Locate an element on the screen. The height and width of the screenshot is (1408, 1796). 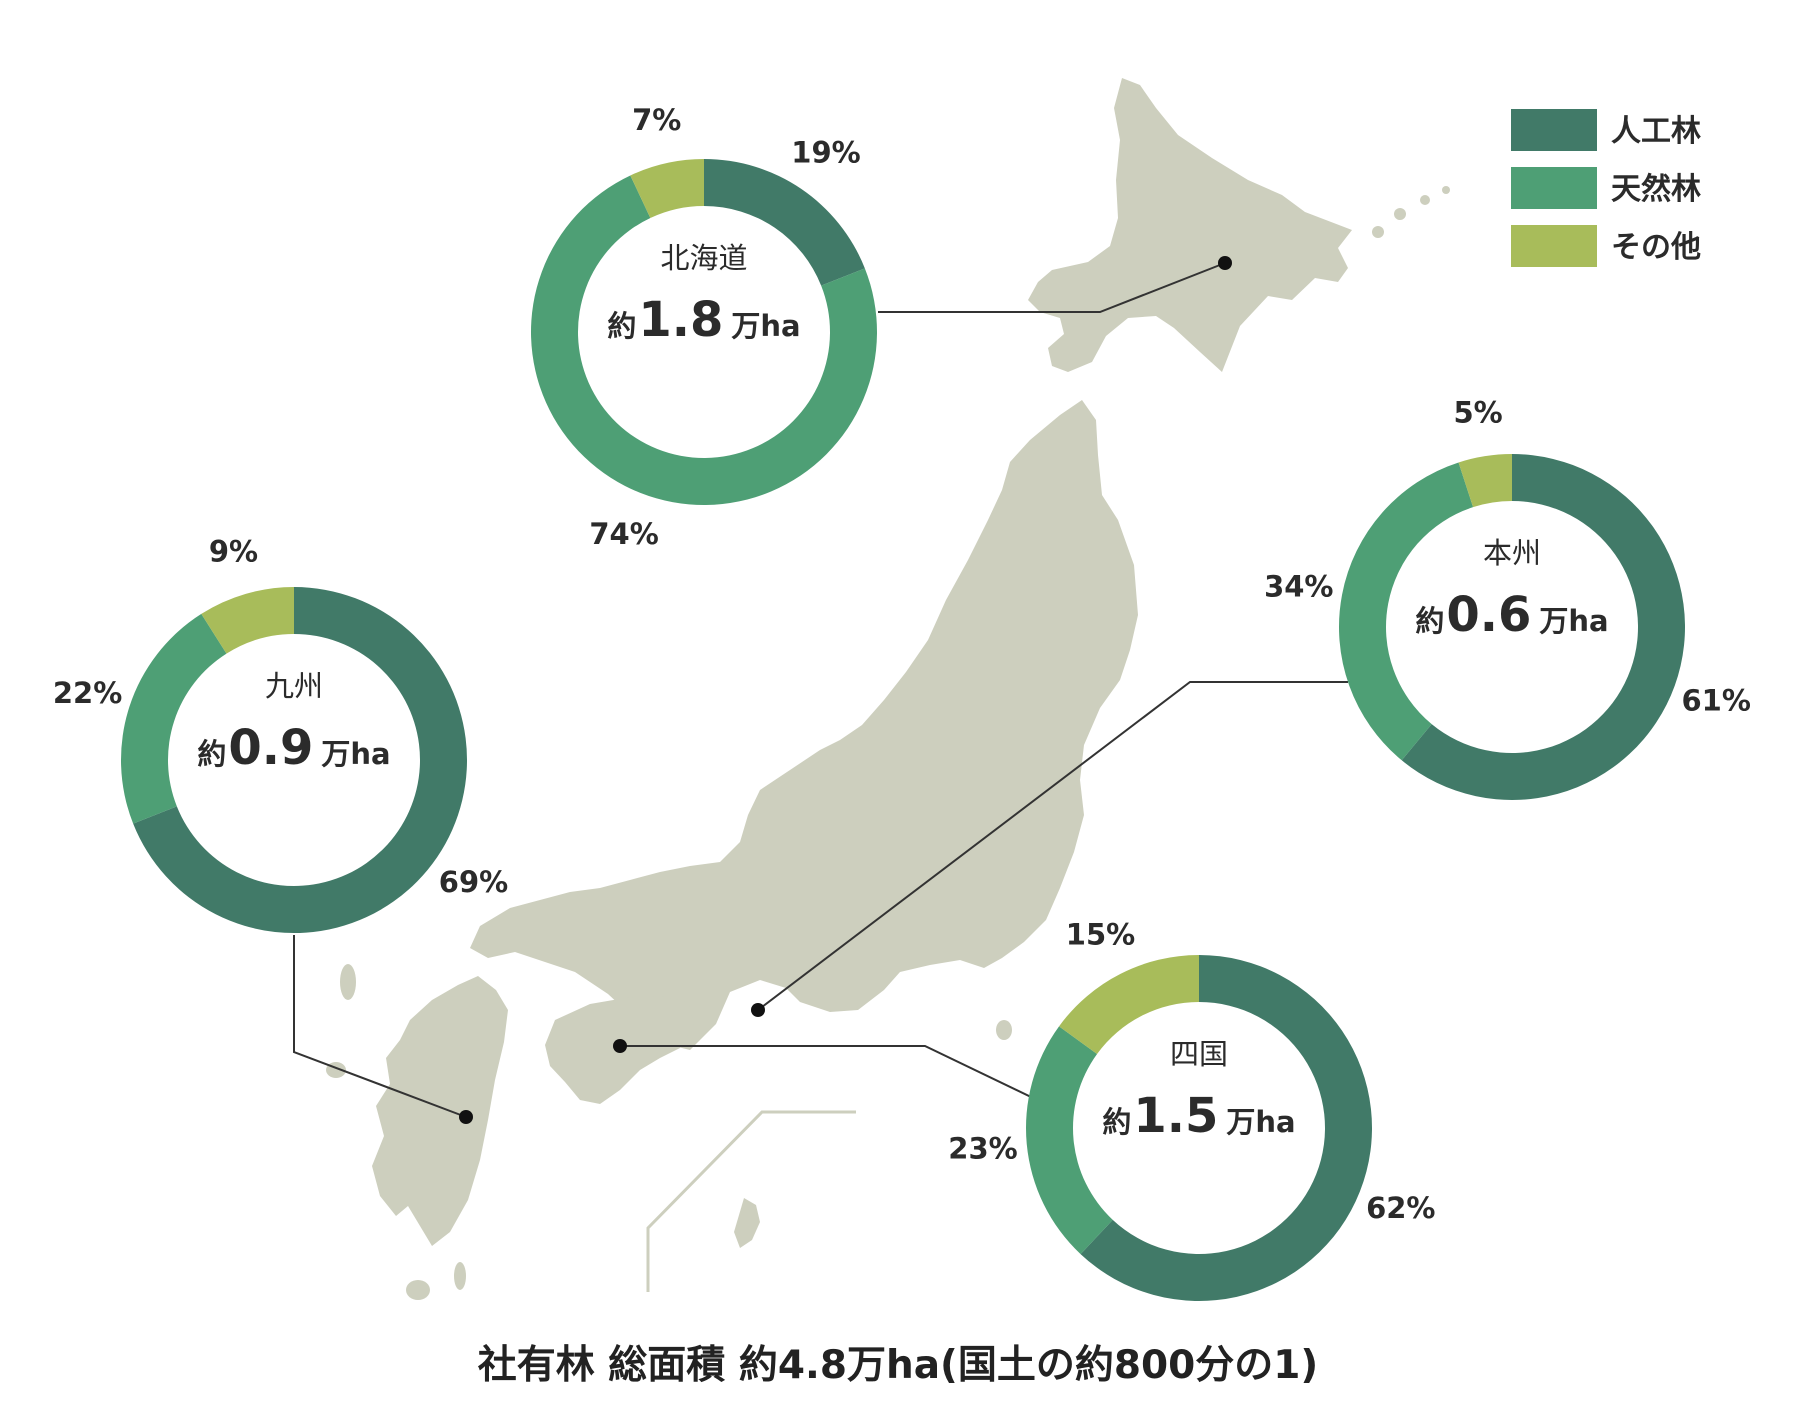
region-name-shikoku: 四国 is located at coordinates (1199, 1054).